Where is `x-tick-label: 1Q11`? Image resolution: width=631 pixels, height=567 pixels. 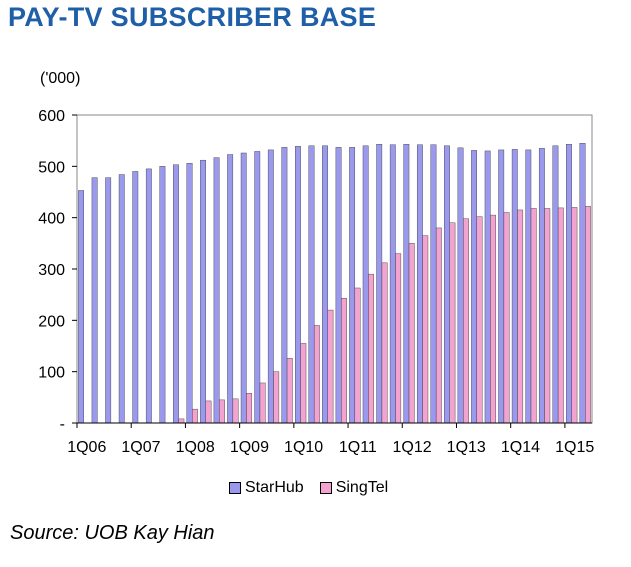 x-tick-label: 1Q11 is located at coordinates (358, 447).